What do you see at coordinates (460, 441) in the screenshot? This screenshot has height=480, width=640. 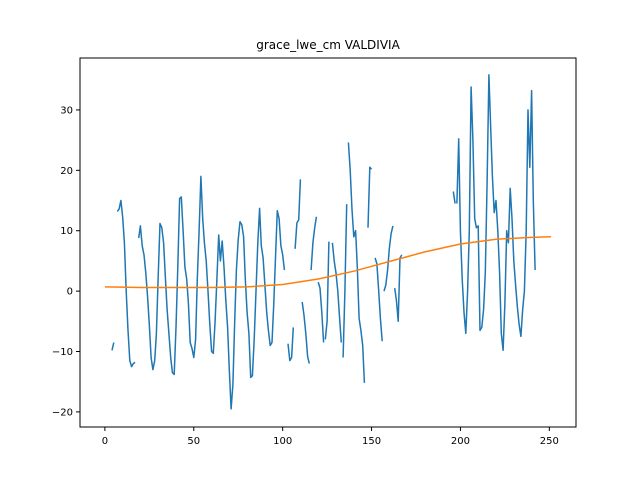 I see `x-tick-label: 200` at bounding box center [460, 441].